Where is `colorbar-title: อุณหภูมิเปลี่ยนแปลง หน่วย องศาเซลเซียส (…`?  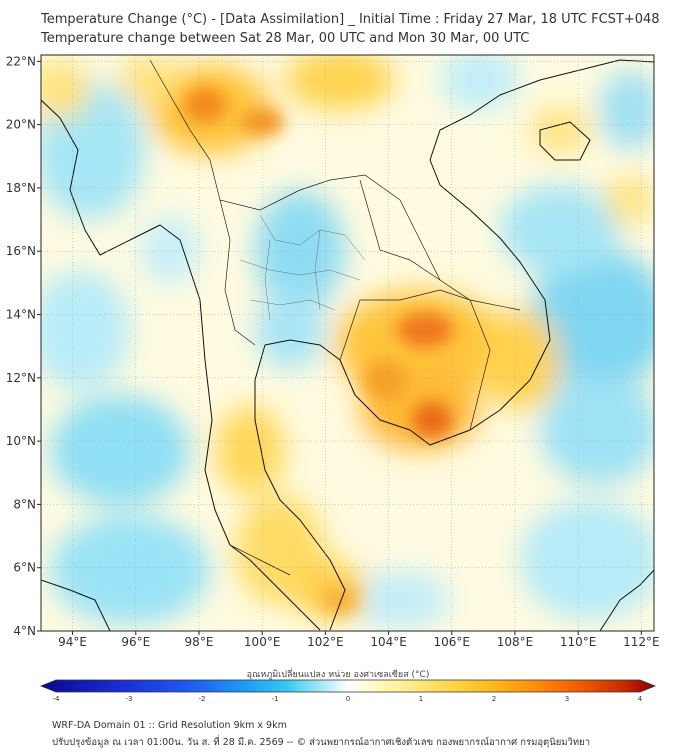
colorbar-title: อุณหภูมิเปลี่ยนแปลง หน่วย องศาเซลเซียส (… is located at coordinates (338, 675).